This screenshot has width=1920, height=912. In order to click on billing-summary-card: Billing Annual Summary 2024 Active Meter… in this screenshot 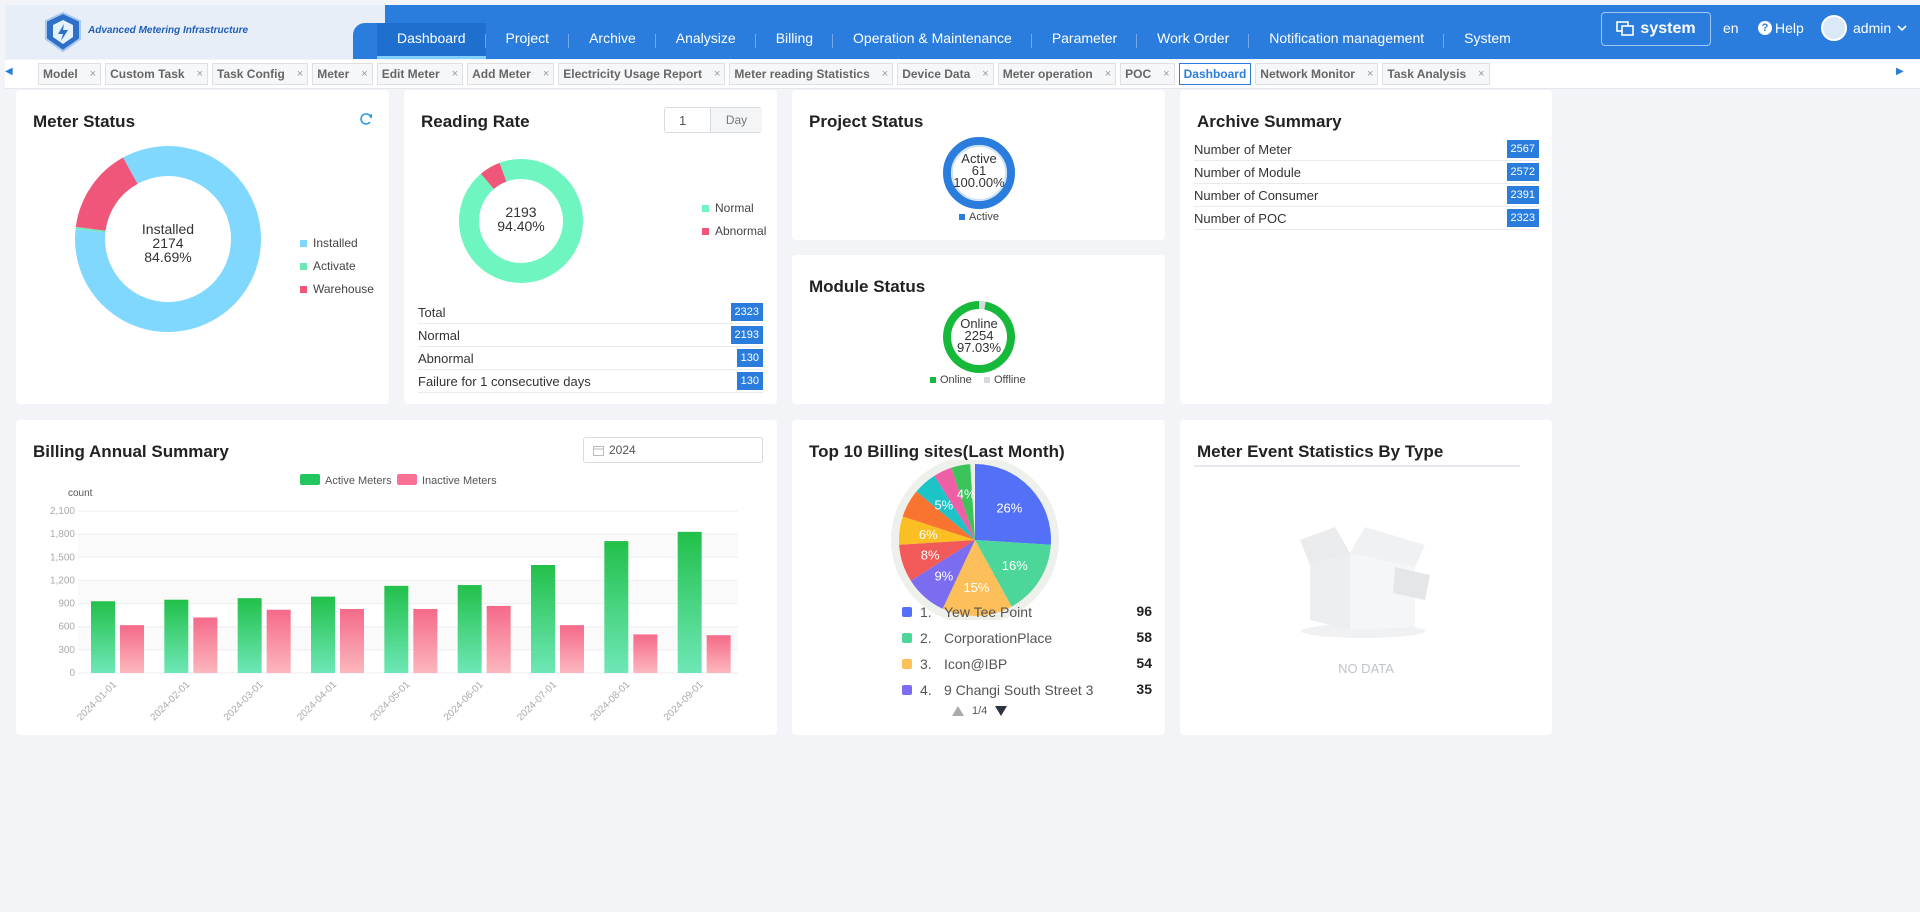, I will do `click(396, 577)`.